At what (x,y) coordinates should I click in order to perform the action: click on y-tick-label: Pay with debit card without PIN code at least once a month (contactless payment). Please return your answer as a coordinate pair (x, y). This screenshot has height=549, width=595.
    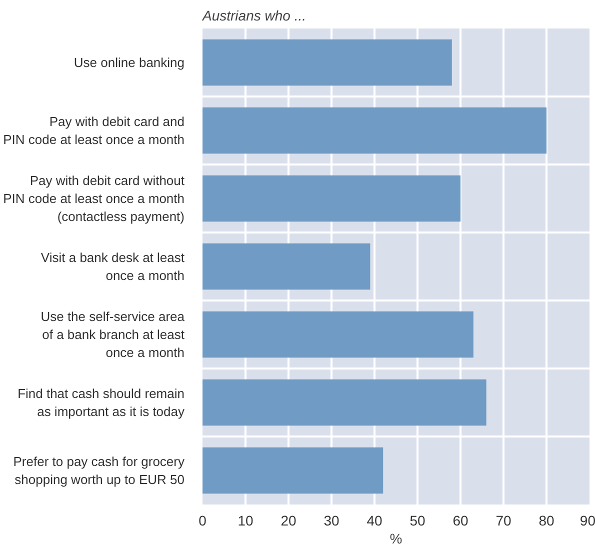
    Looking at the image, I should click on (94, 198).